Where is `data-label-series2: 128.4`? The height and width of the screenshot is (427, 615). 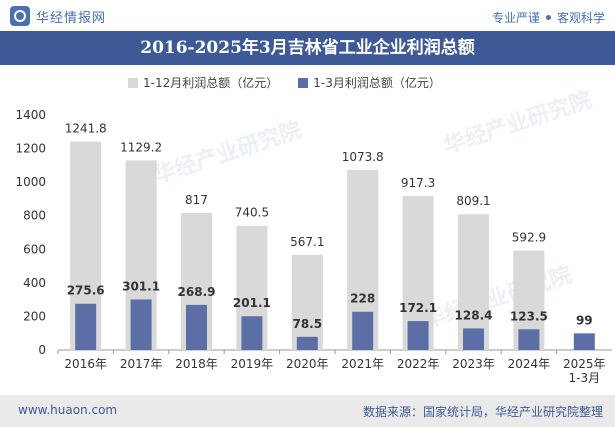
data-label-series2: 128.4 is located at coordinates (474, 315).